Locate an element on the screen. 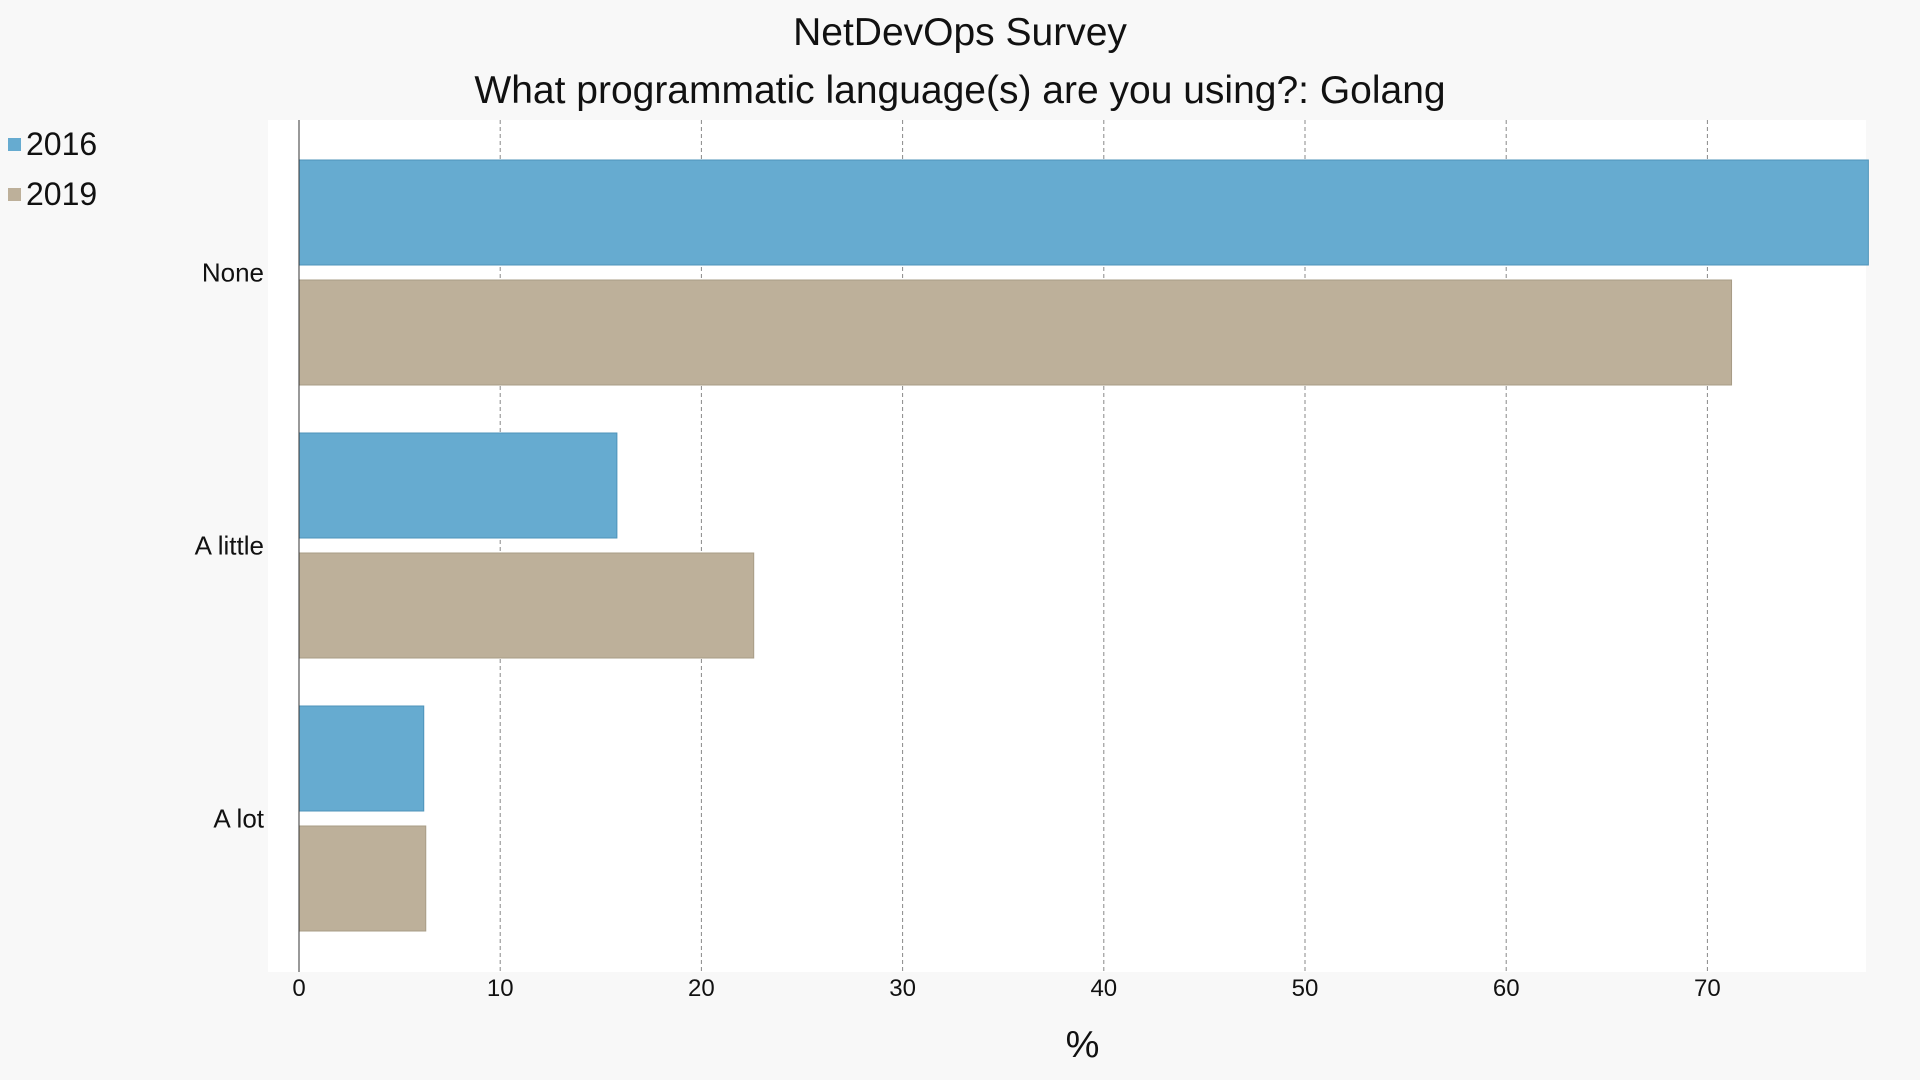 The image size is (1920, 1080). legend-label-2019: 2019 is located at coordinates (62, 194).